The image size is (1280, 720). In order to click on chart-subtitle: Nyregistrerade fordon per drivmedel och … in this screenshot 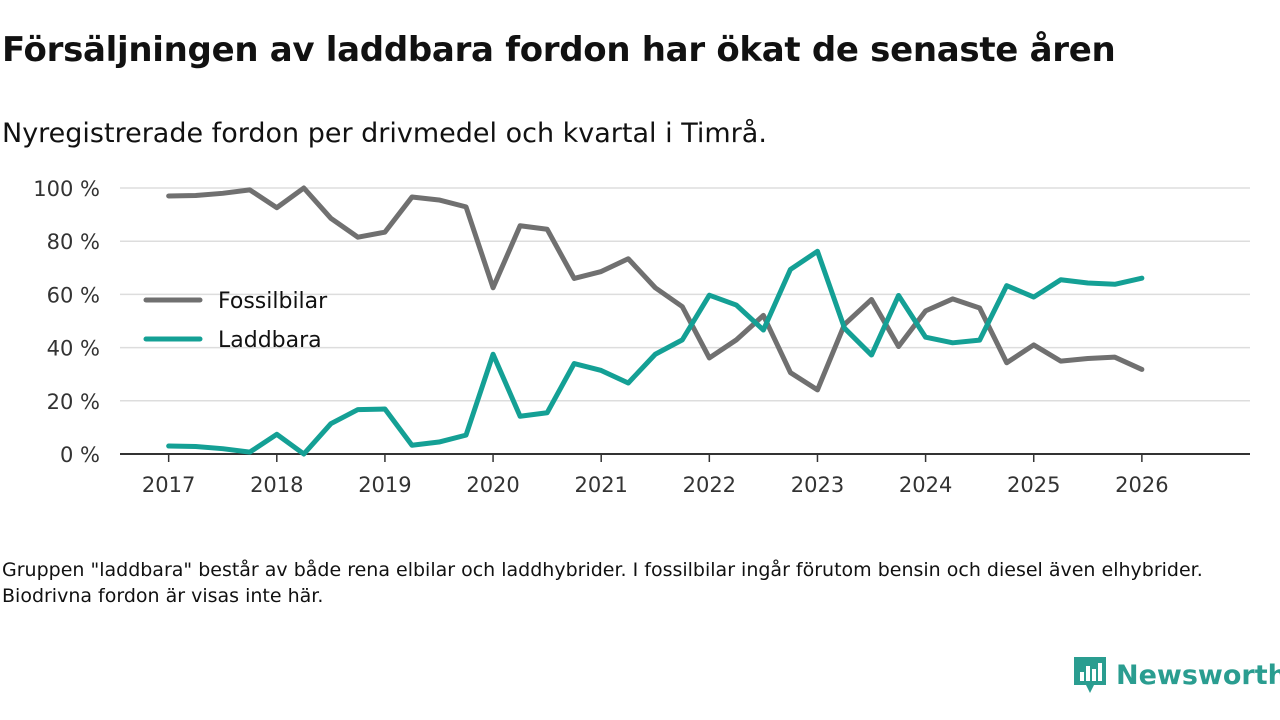, I will do `click(384, 133)`.